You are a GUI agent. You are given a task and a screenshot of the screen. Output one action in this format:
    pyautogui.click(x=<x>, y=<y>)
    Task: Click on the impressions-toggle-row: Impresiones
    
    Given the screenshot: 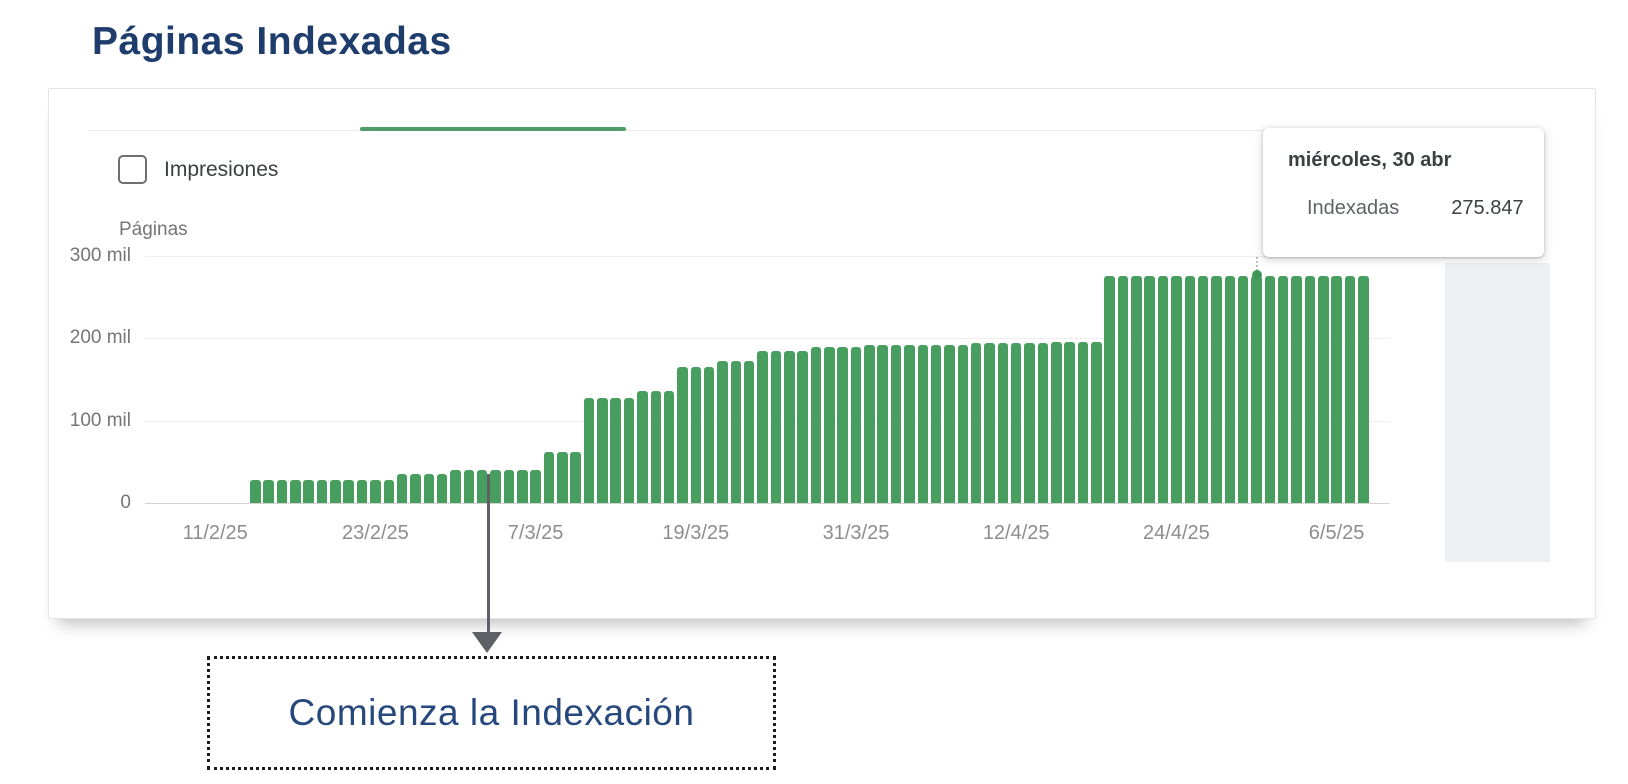 What is the action you would take?
    pyautogui.click(x=198, y=169)
    